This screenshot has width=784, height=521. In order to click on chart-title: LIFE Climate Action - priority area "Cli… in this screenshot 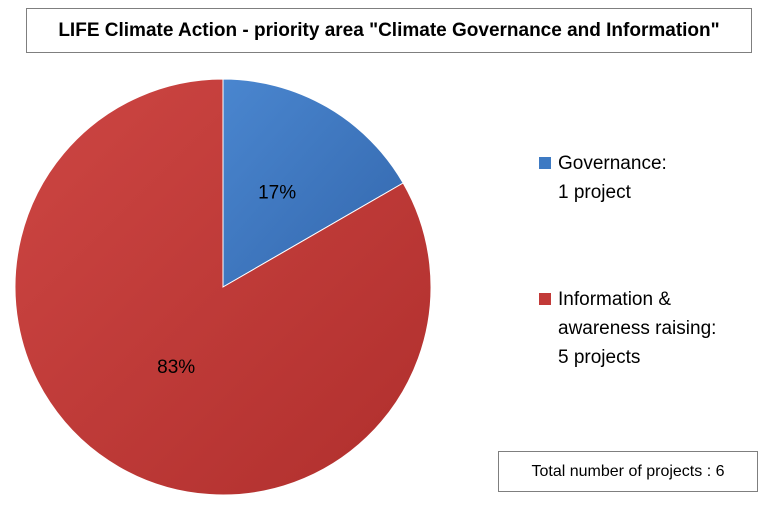, I will do `click(389, 30)`.